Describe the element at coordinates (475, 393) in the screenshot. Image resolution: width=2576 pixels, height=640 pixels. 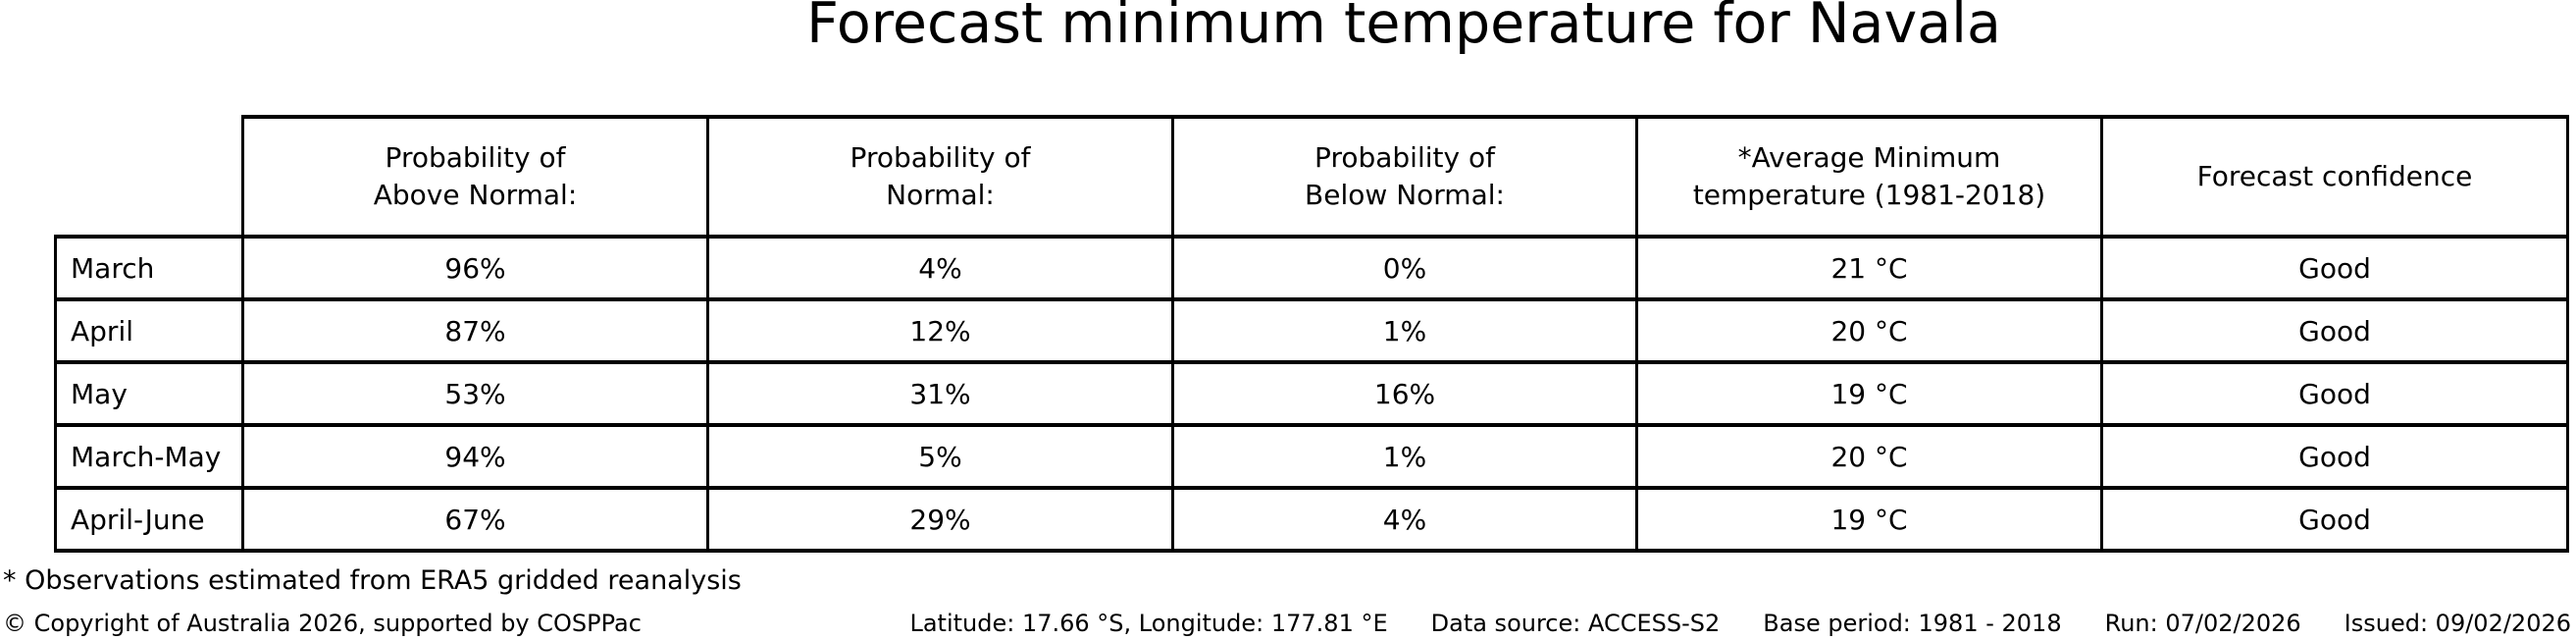
I see `prob-above-cell: 53%` at that location.